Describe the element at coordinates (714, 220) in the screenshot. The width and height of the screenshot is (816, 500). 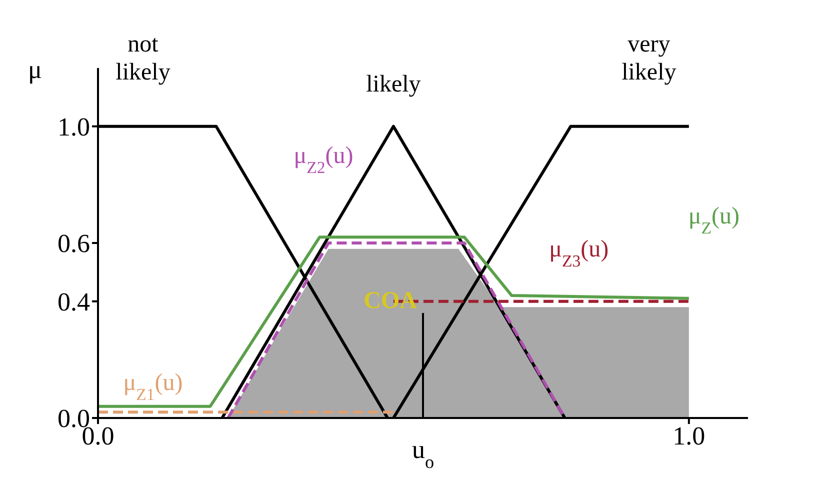
I see `text: μ$_{Z}$(u)` at that location.